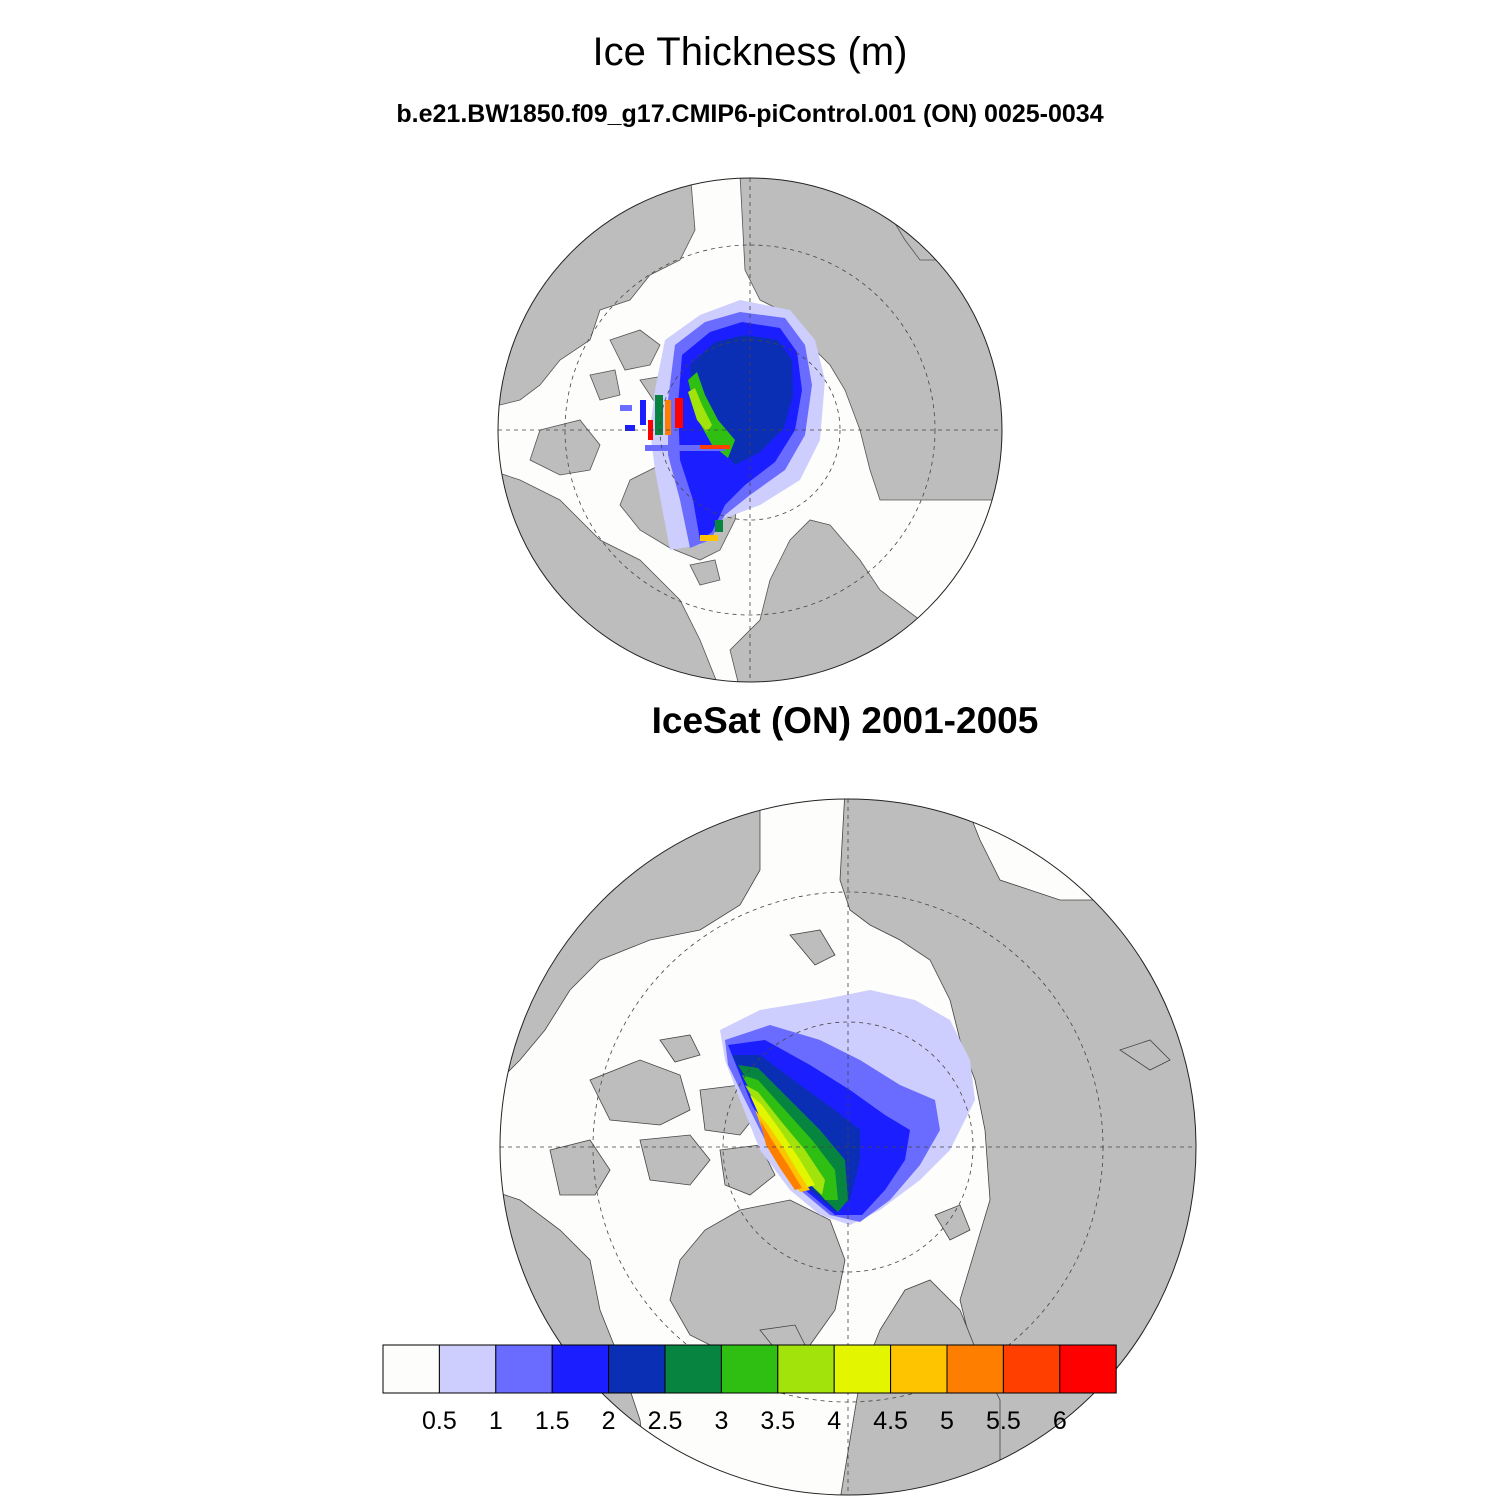 The height and width of the screenshot is (1500, 1500). I want to click on ice-5-5.5, so click(781, 1155).